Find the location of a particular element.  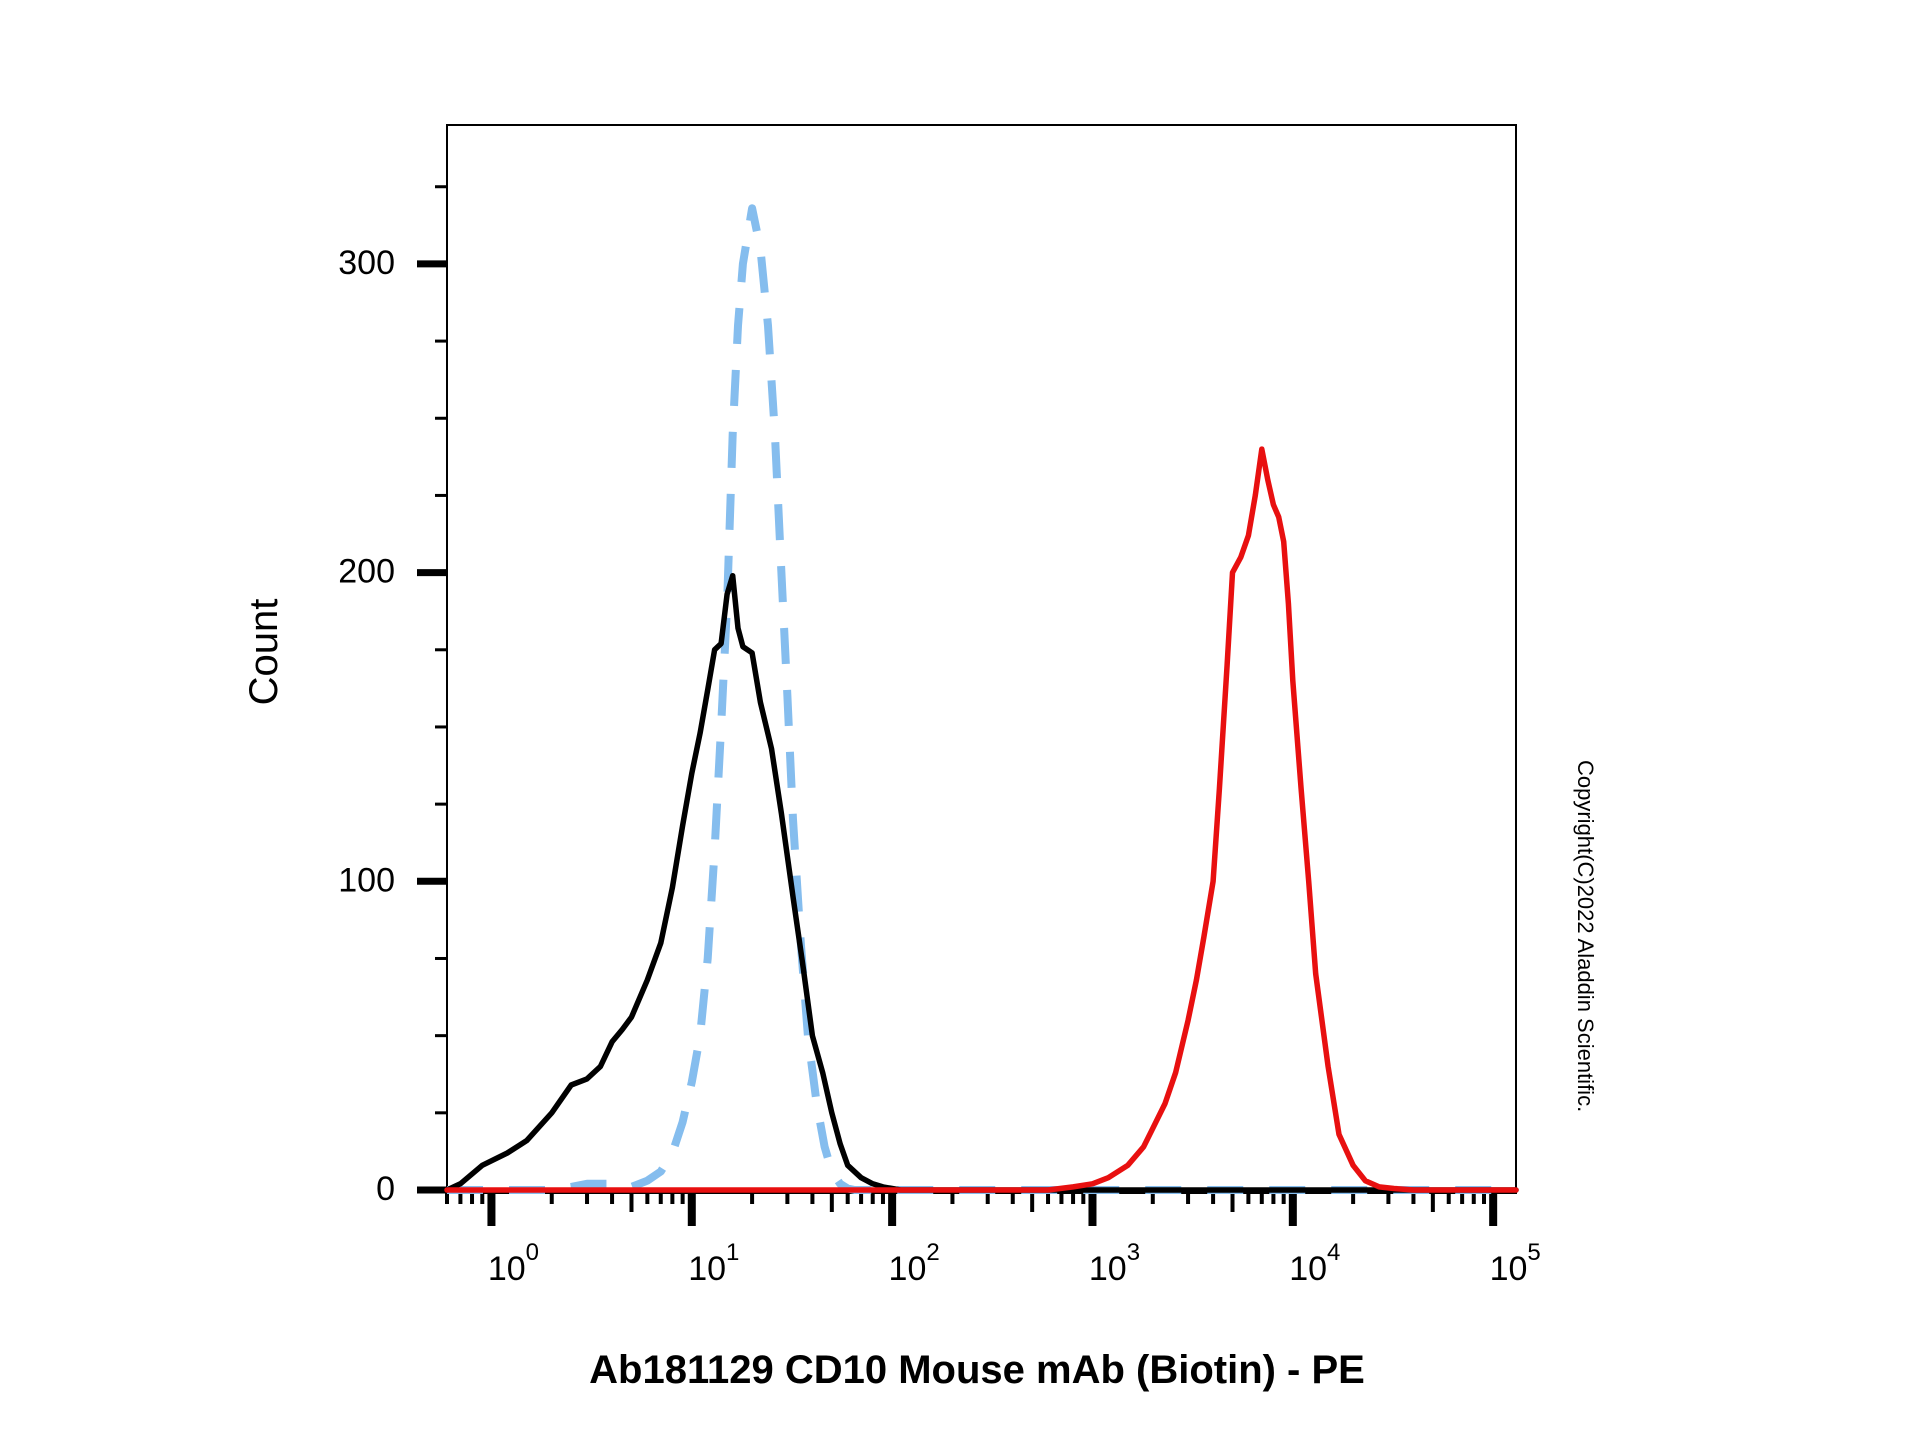

x-tick-label: 10⁴ is located at coordinates (1314, 1263).